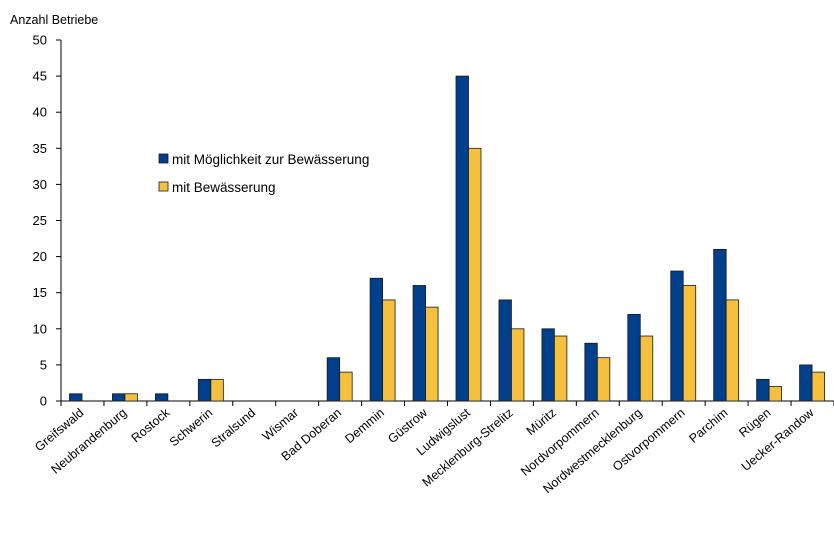 The image size is (834, 541). What do you see at coordinates (754, 423) in the screenshot?
I see `x-tick-label: Rügen` at bounding box center [754, 423].